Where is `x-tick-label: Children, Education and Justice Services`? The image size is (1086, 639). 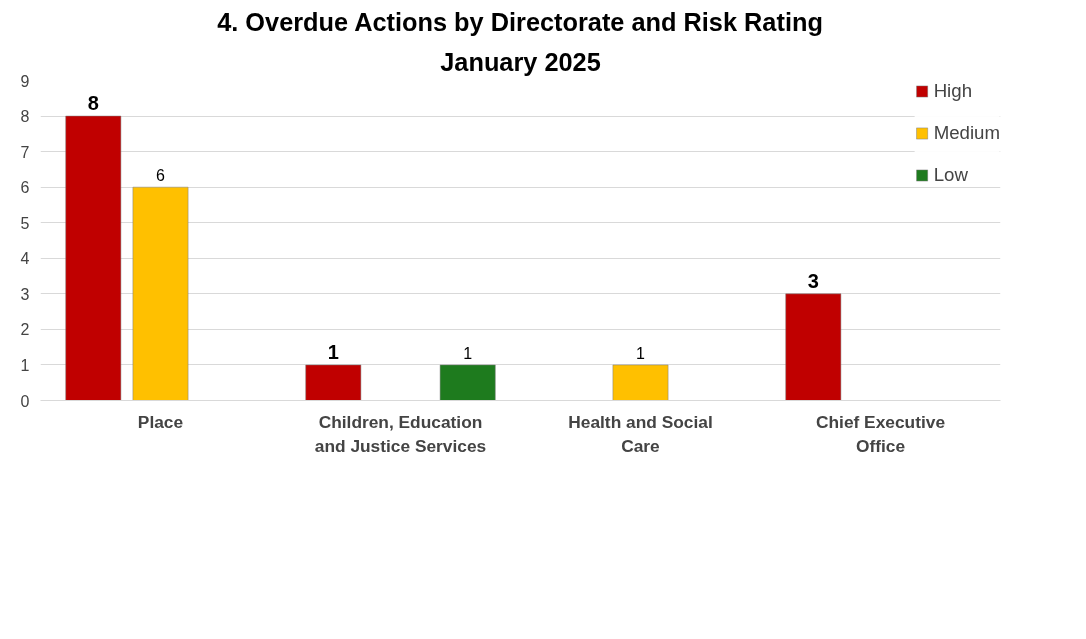
x-tick-label: Children, Education and Justice Services is located at coordinates (400, 433).